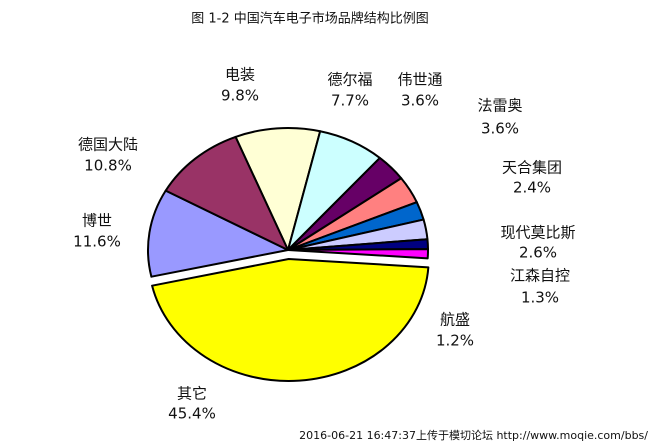  I want to click on slice-name: 德尔福, so click(349, 80).